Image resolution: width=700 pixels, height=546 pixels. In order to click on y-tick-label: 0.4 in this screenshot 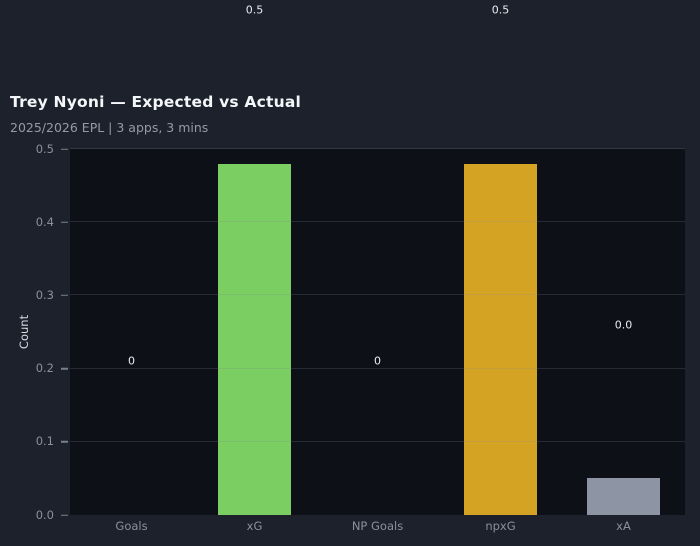, I will do `click(44, 221)`.